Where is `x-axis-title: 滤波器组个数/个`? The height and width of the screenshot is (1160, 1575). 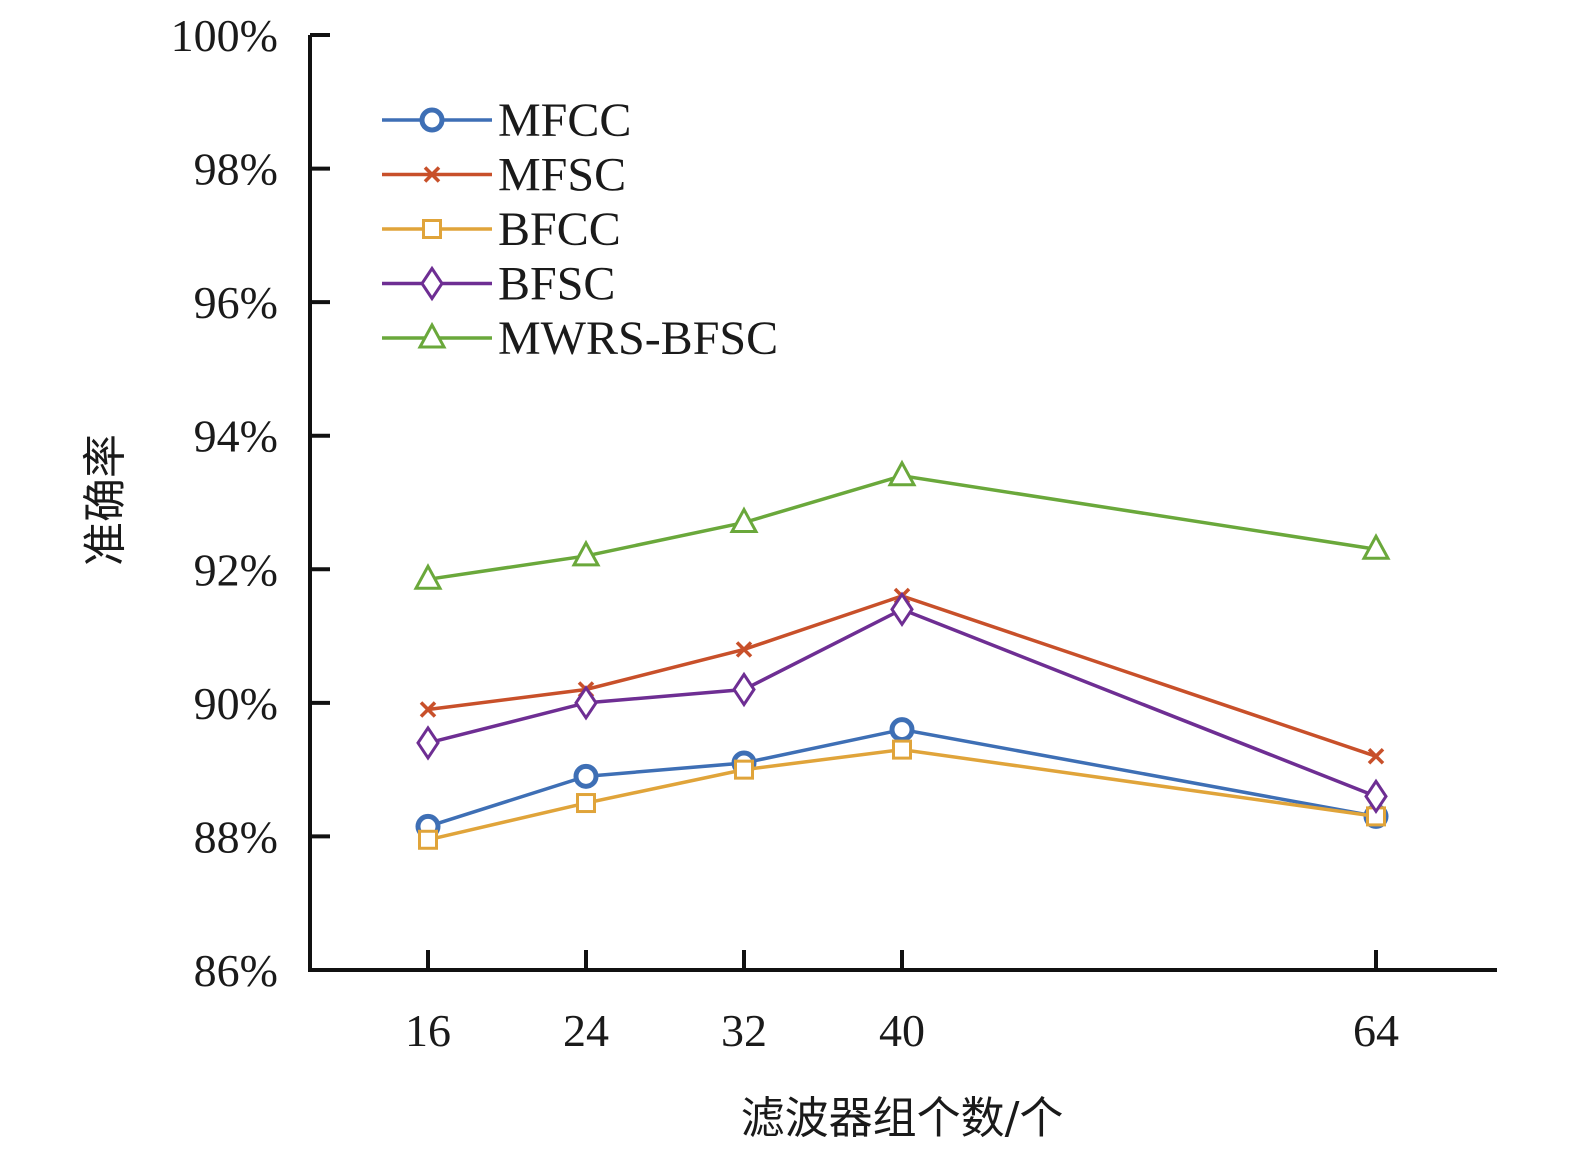
x-axis-title: 滤波器组个数/个 is located at coordinates (902, 1118).